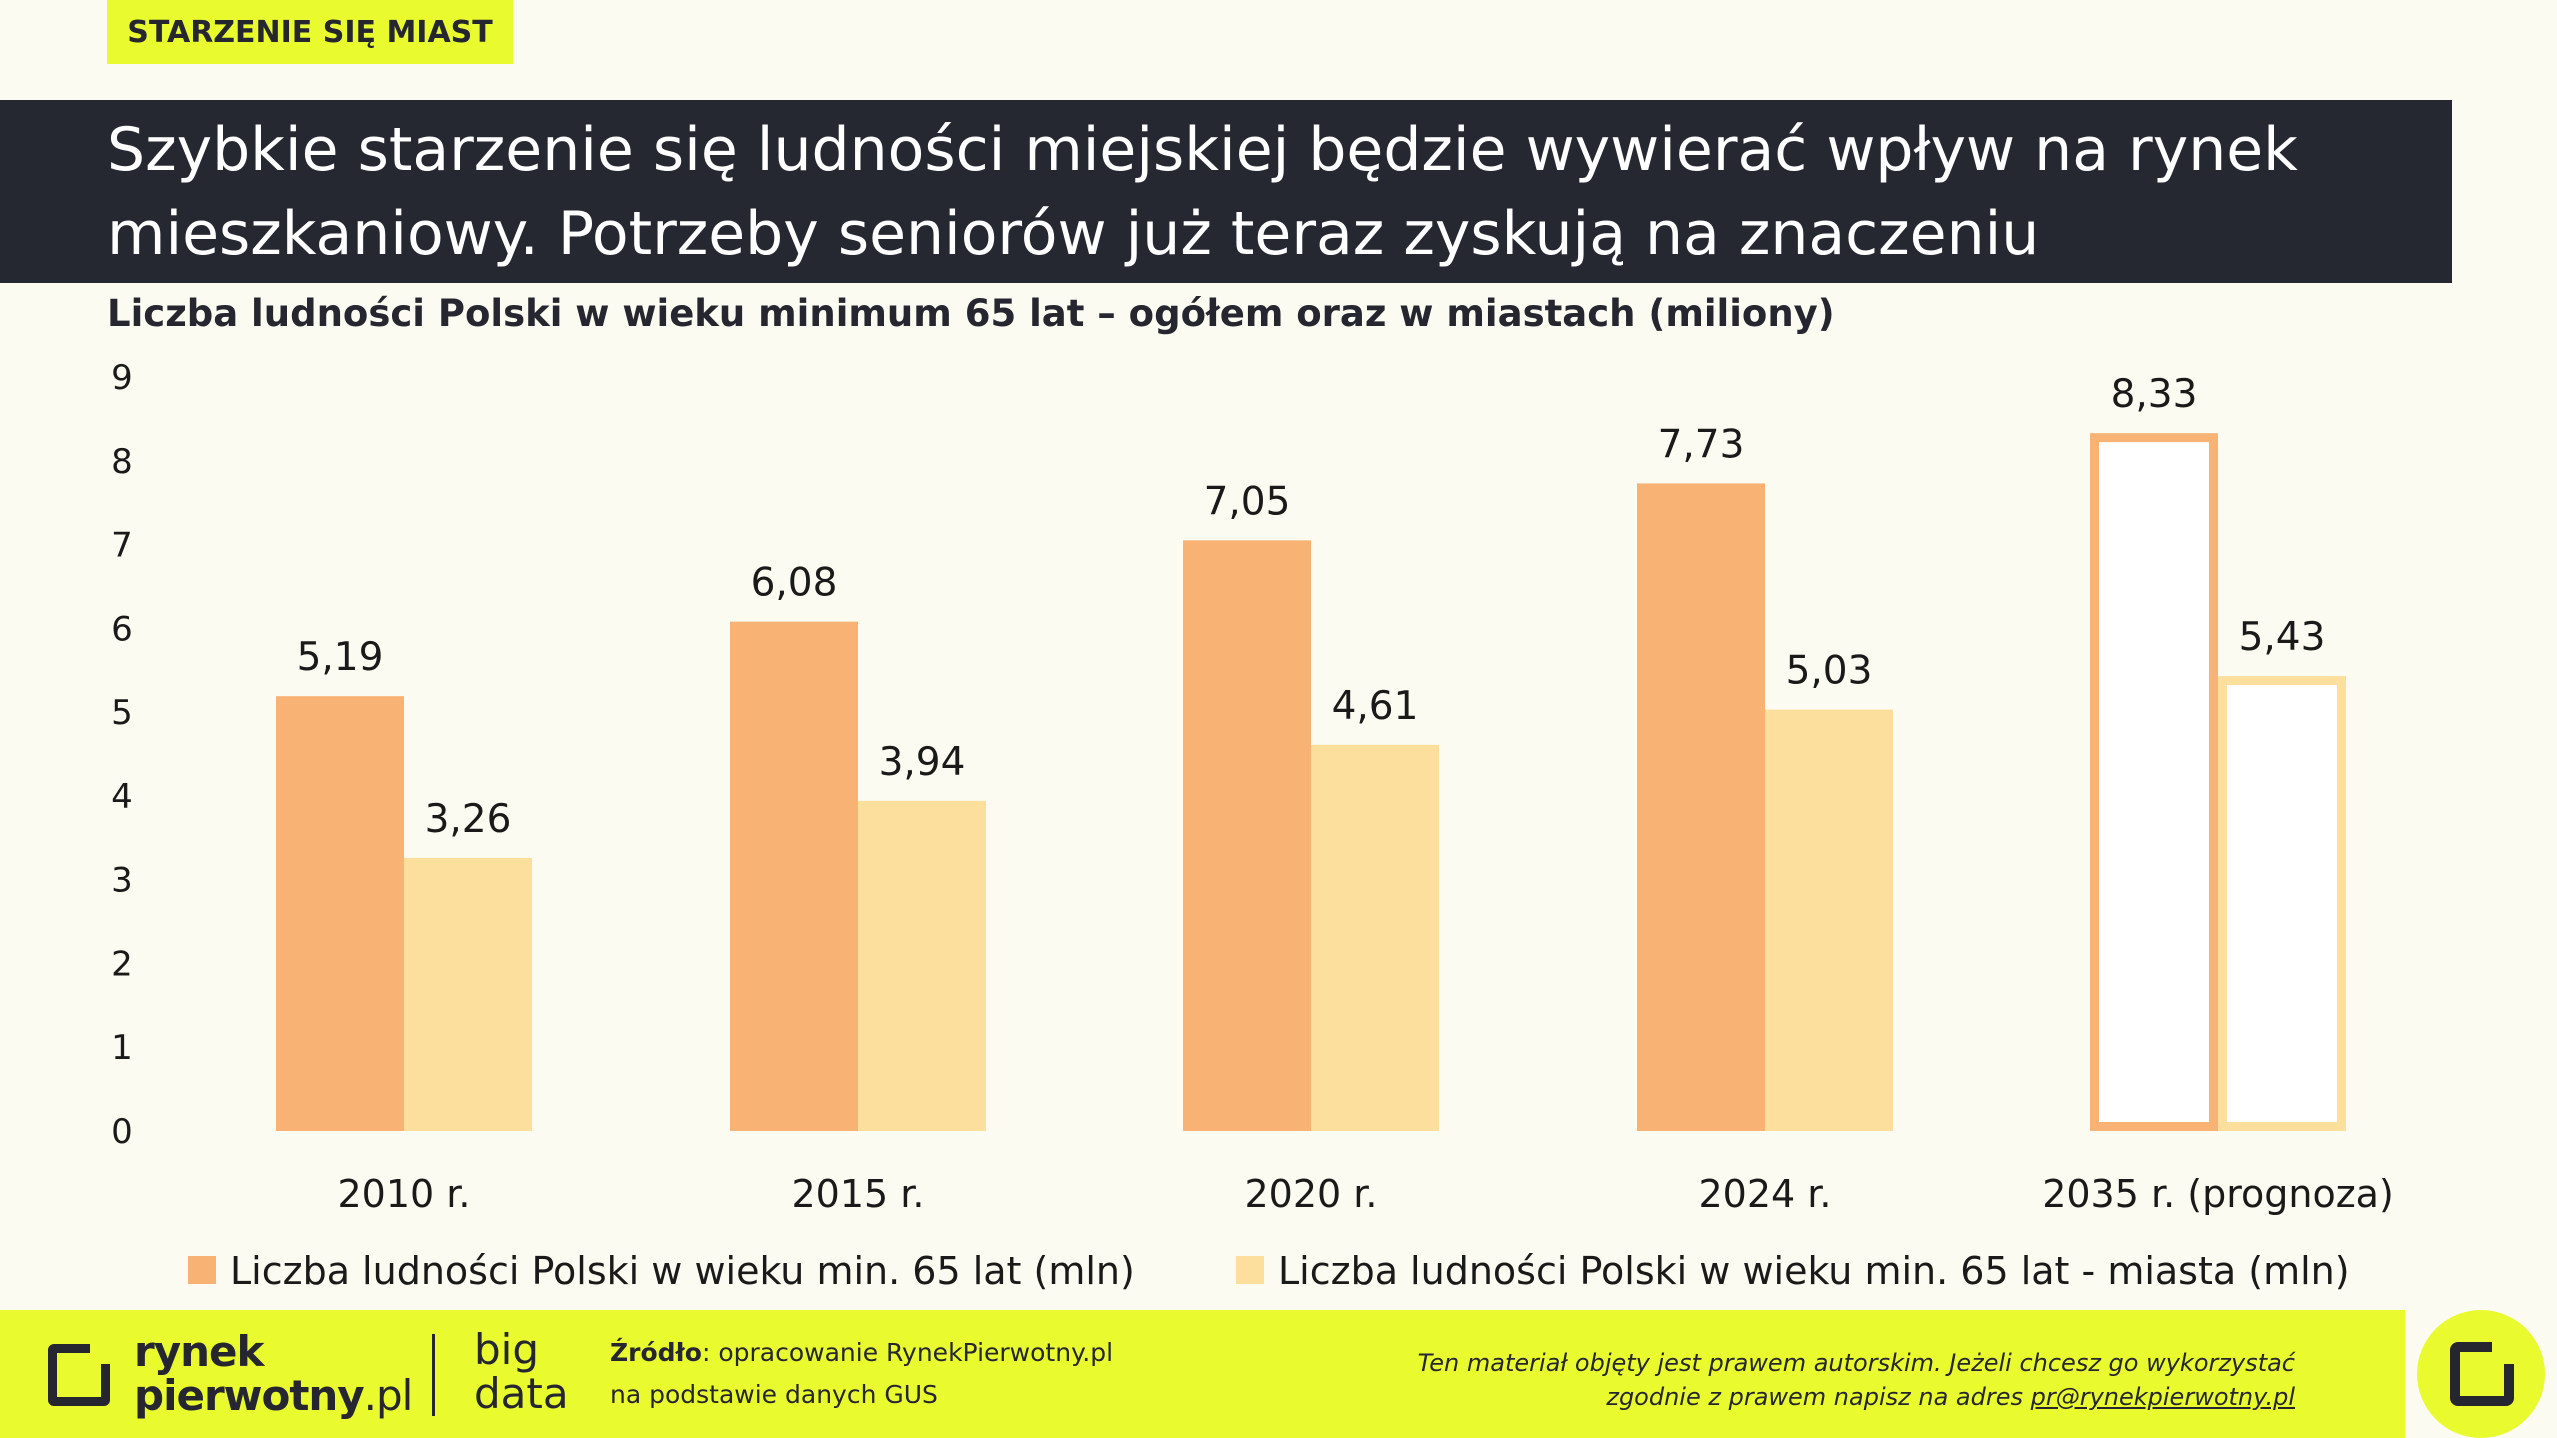 Image resolution: width=2557 pixels, height=1438 pixels. I want to click on logo-divider, so click(433, 1375).